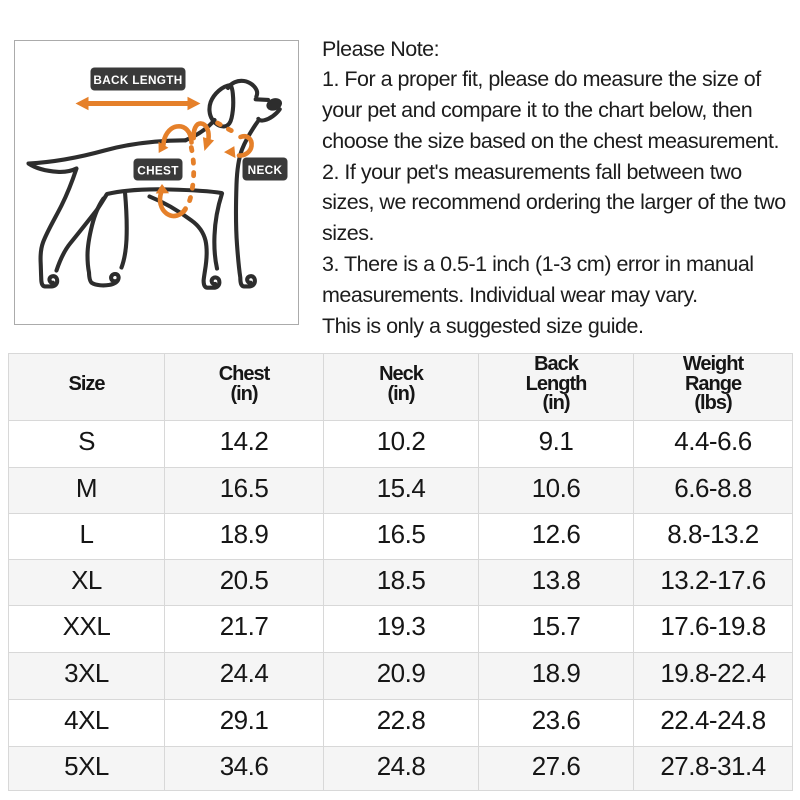 This screenshot has width=800, height=800. Describe the element at coordinates (158, 170) in the screenshot. I see `svg-text: CHEST` at that location.